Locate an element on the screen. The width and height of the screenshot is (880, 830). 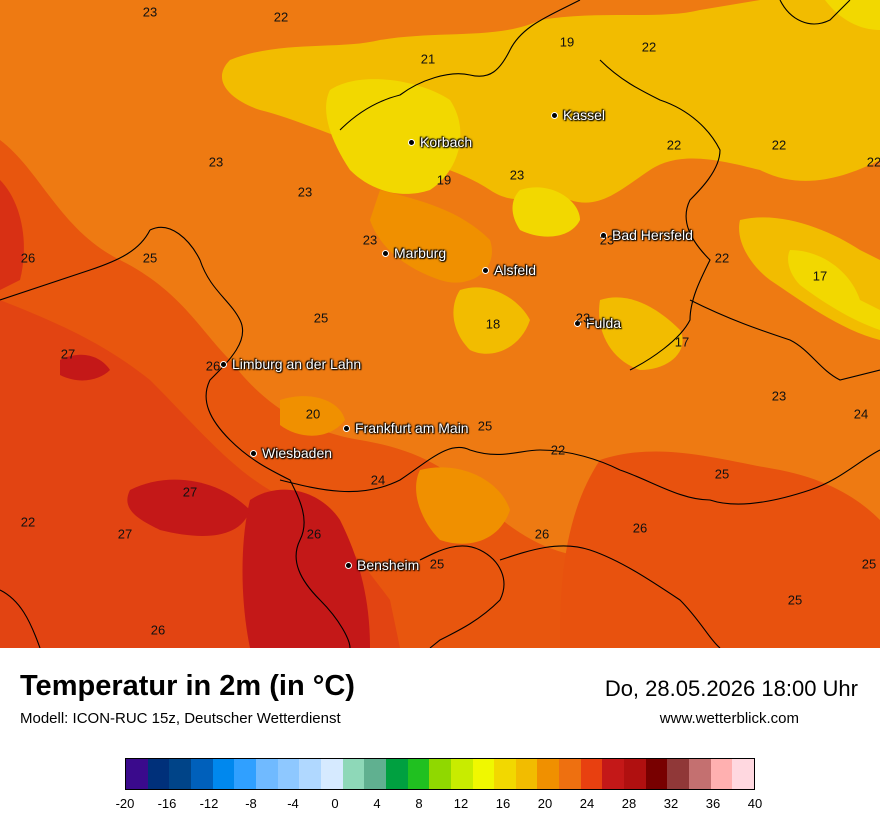
city-marker: Kassel is located at coordinates (578, 115).